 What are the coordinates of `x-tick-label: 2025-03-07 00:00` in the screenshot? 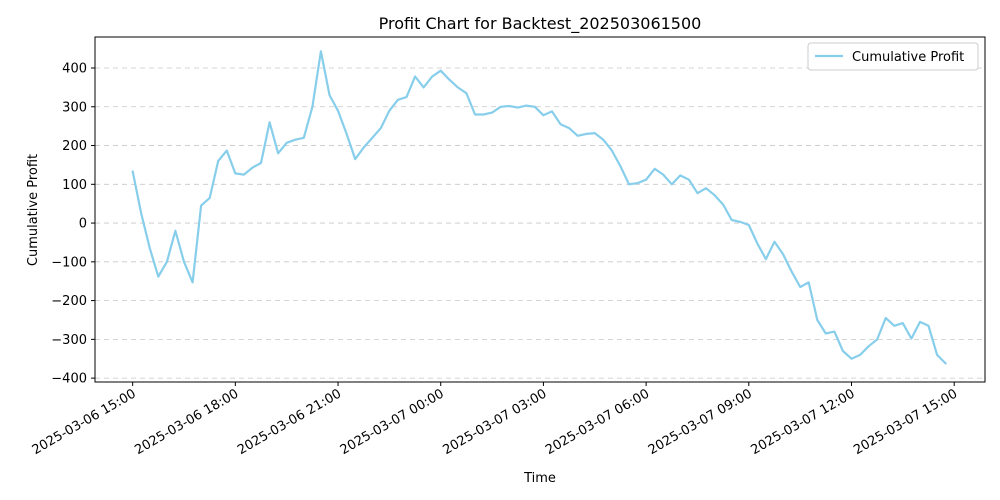 It's located at (392, 422).